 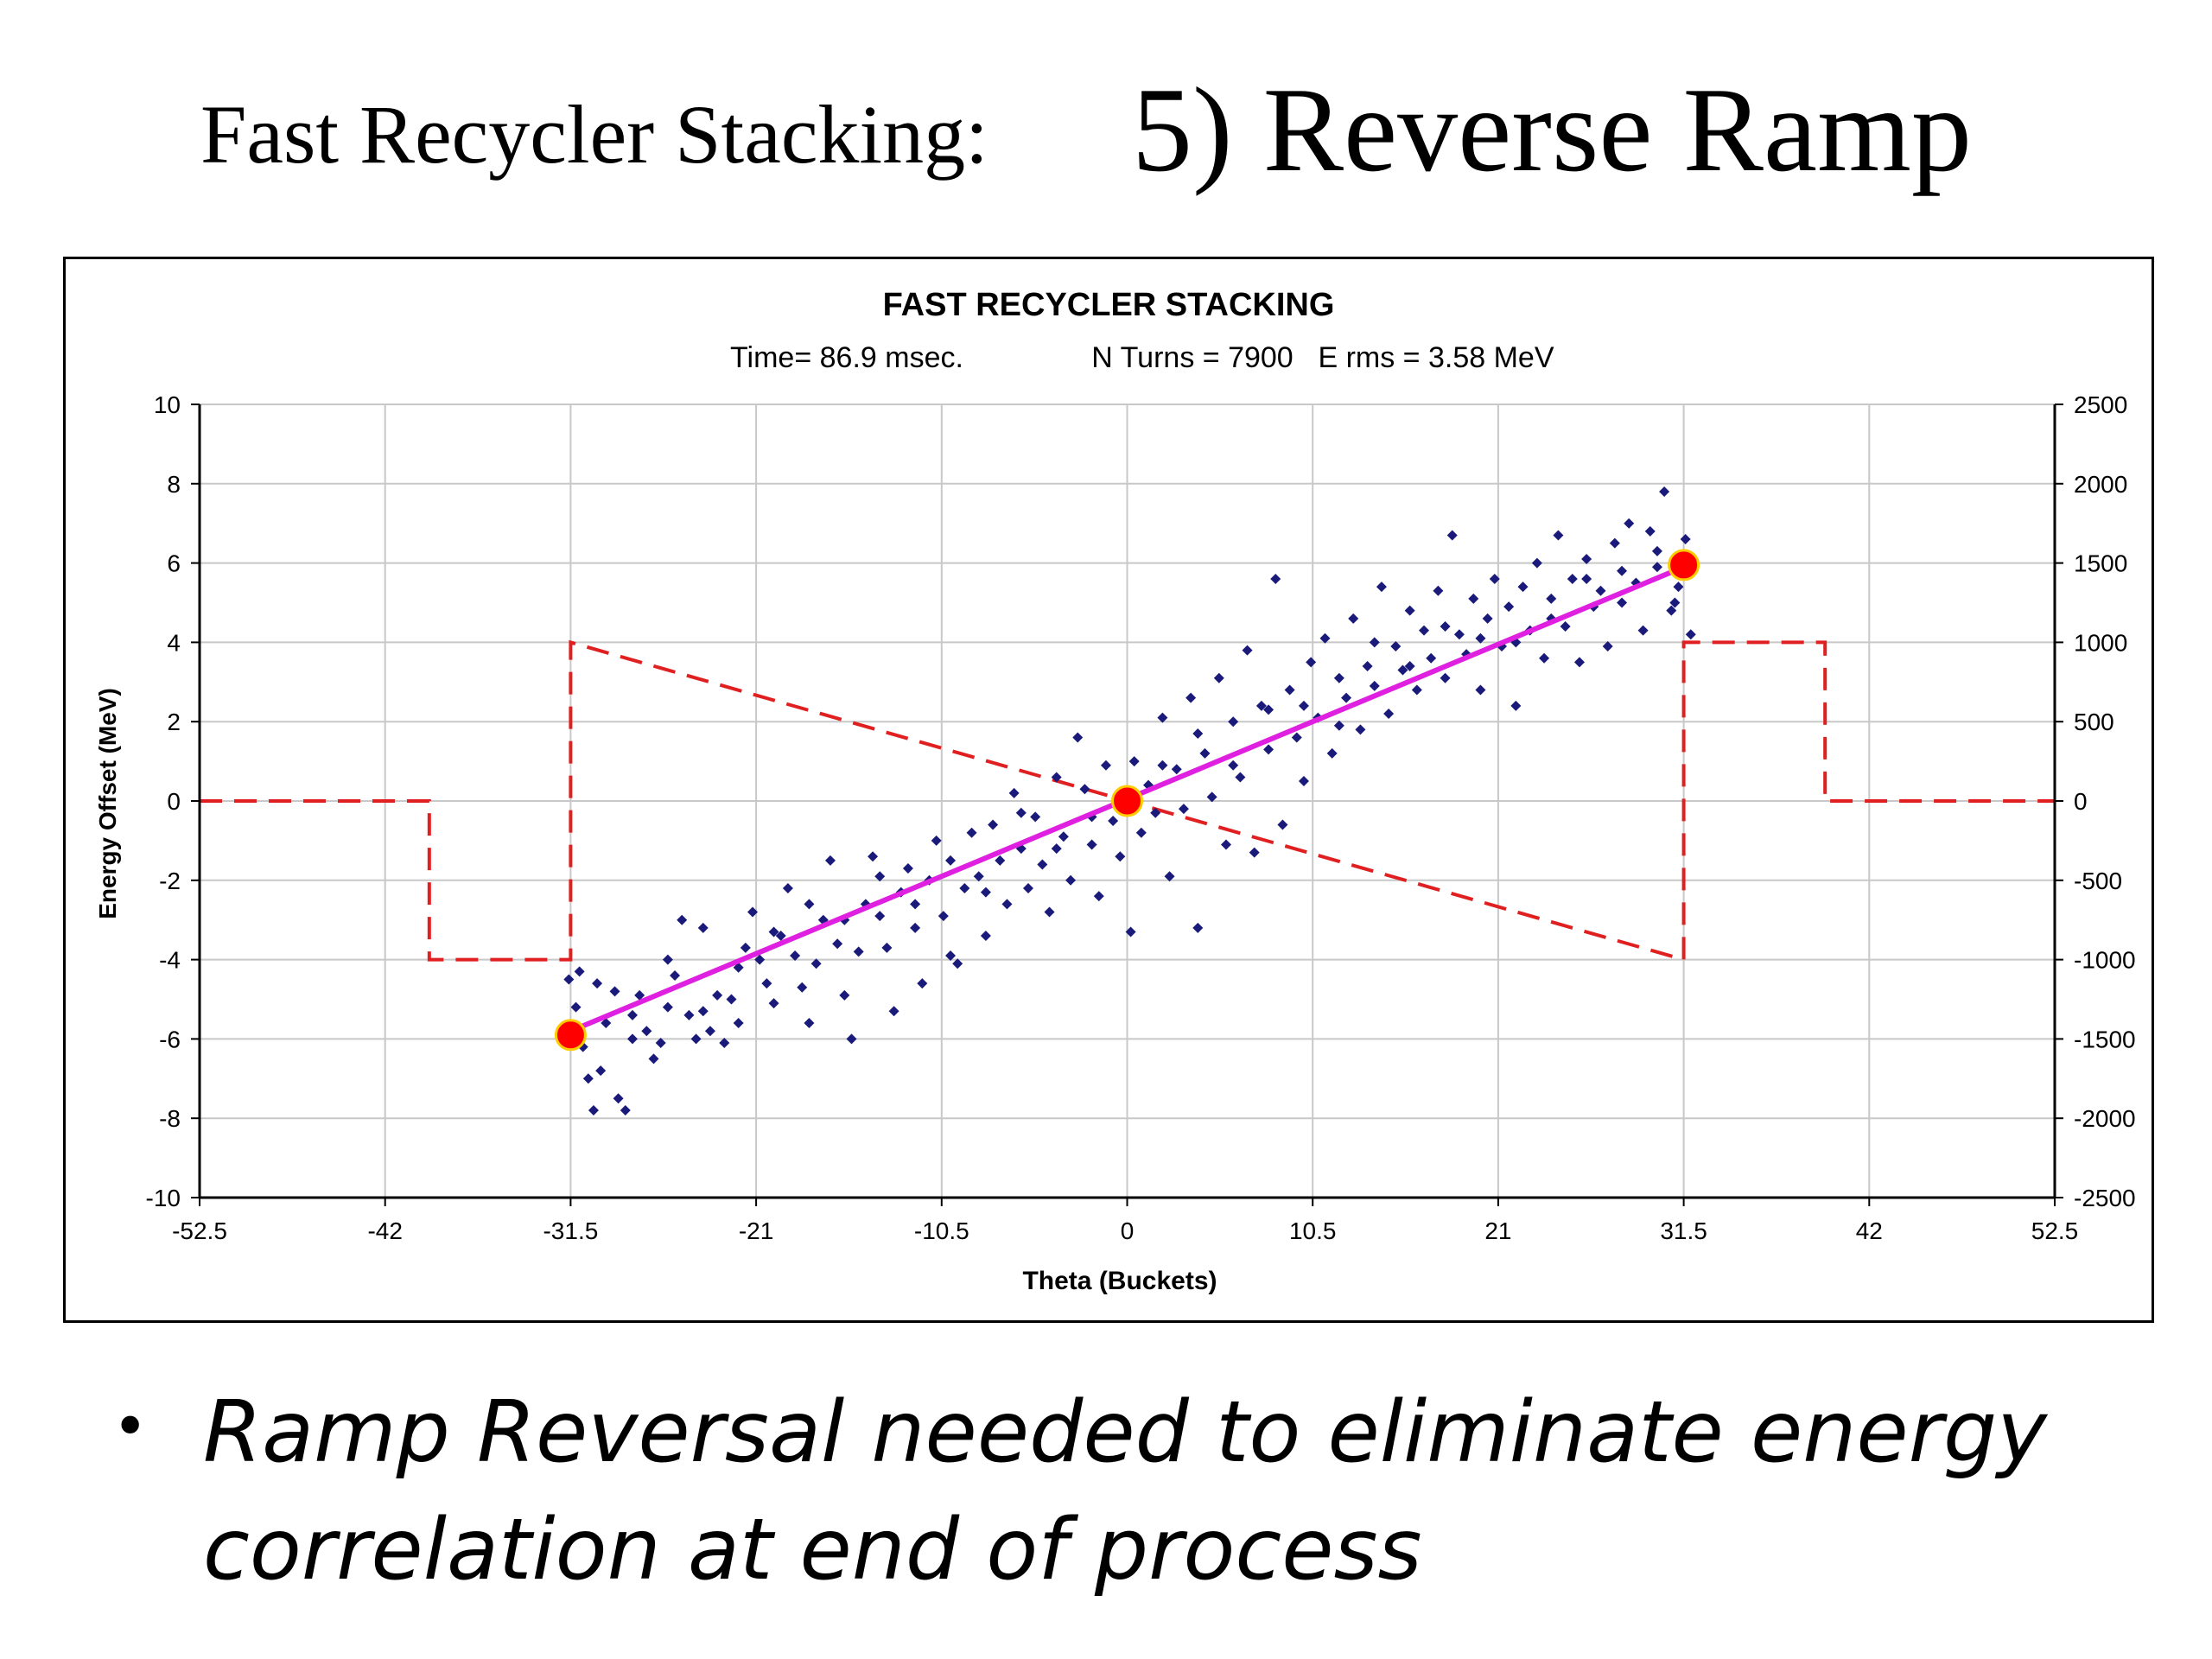 What do you see at coordinates (1192, 357) in the screenshot?
I see `chart-subtitle-turns: N Turns = 7900` at bounding box center [1192, 357].